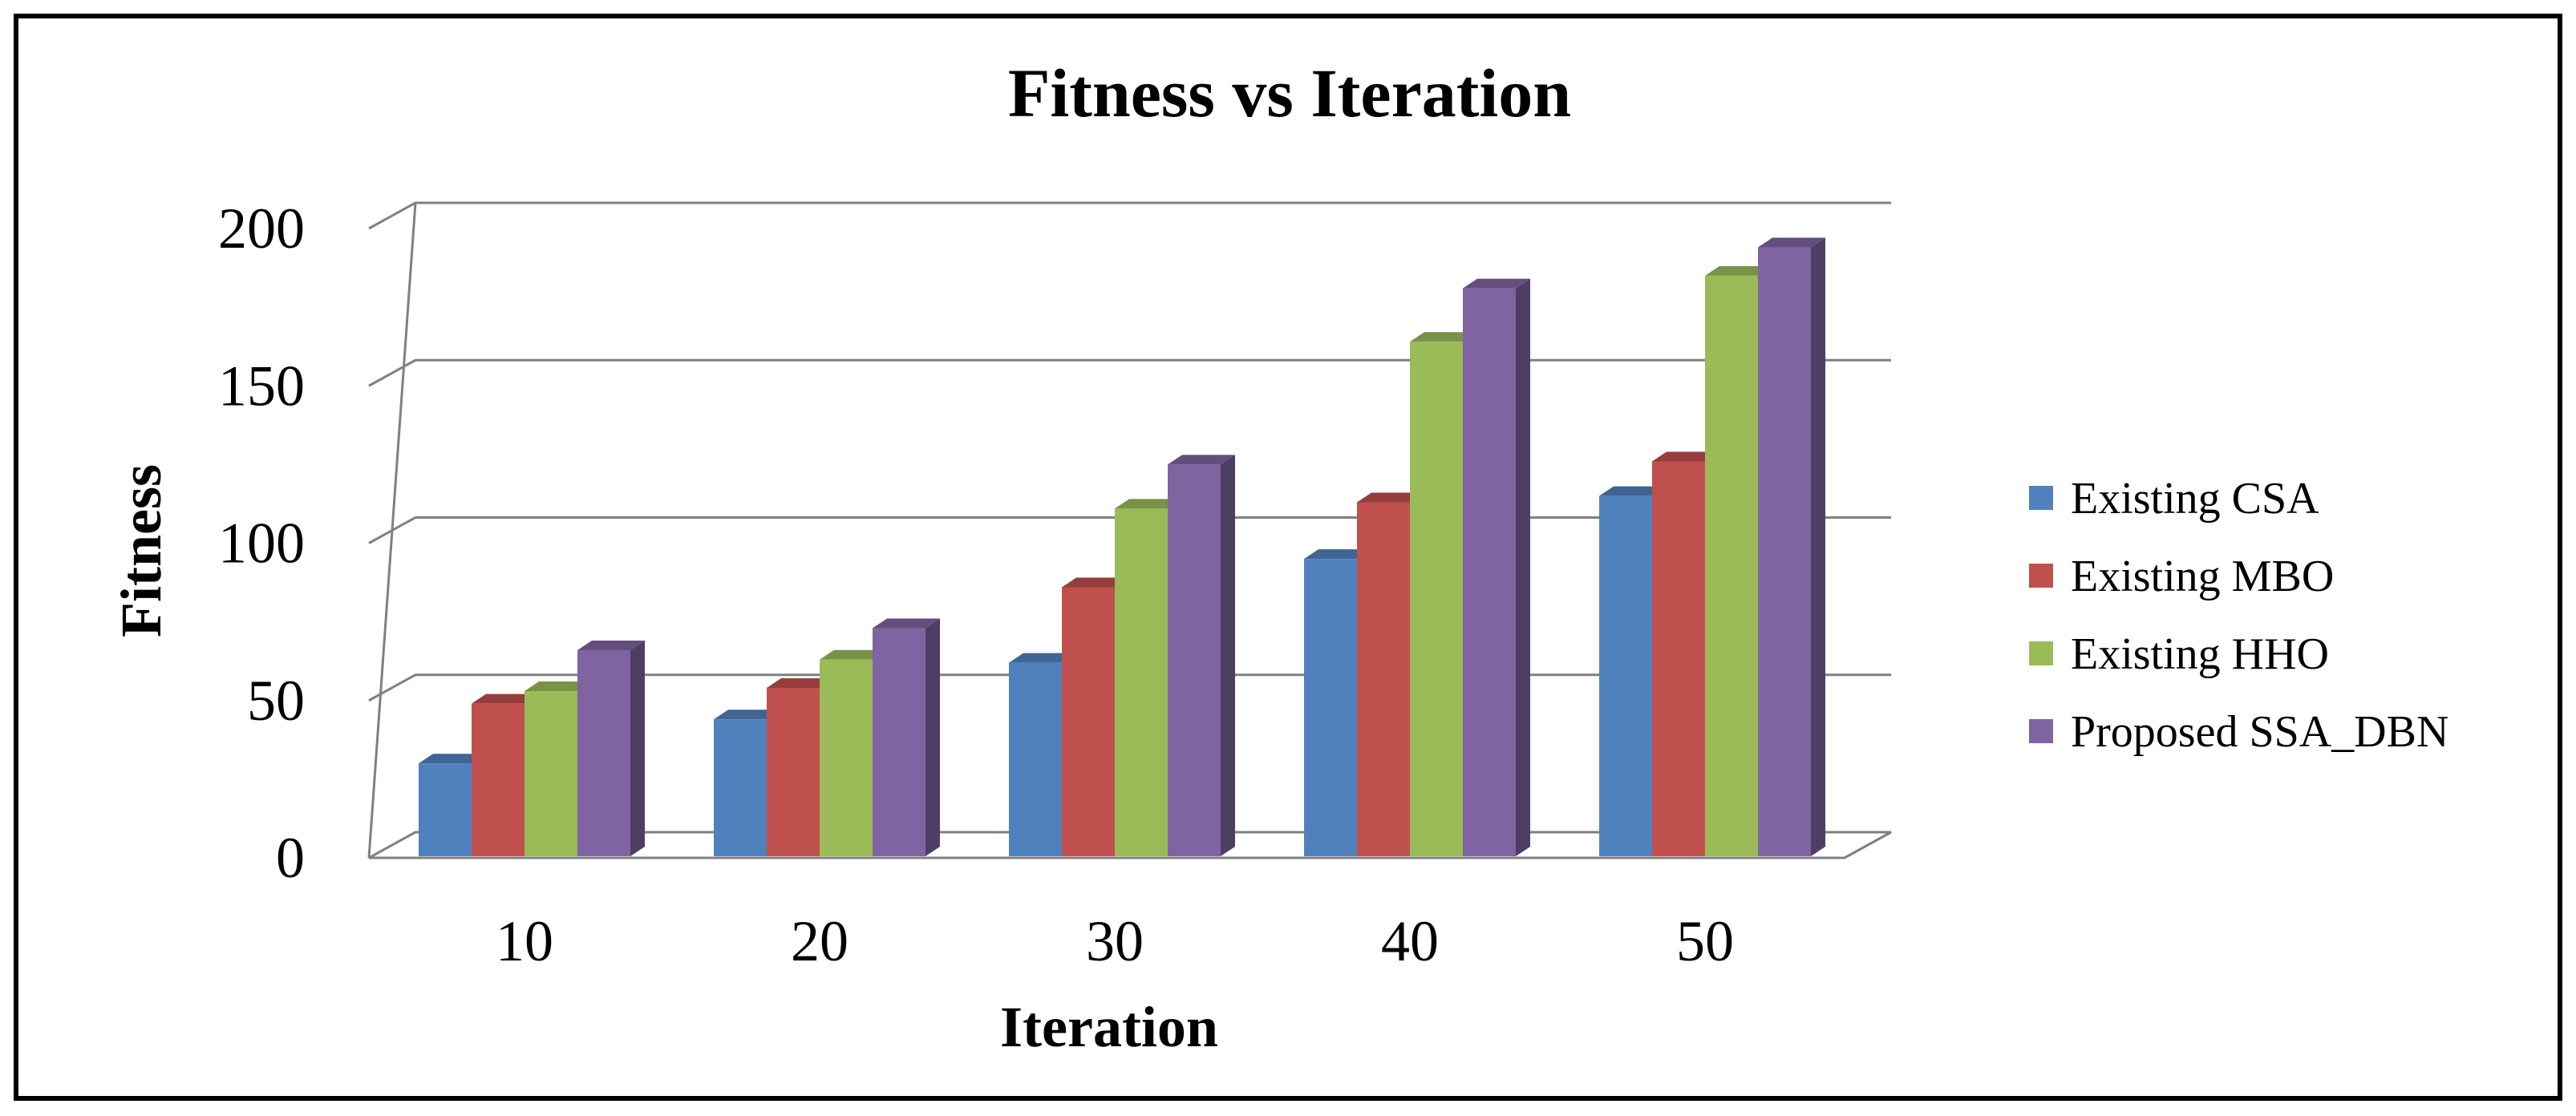 This screenshot has height=1116, width=2576. What do you see at coordinates (261, 386) in the screenshot?
I see `y-tick-label: 150` at bounding box center [261, 386].